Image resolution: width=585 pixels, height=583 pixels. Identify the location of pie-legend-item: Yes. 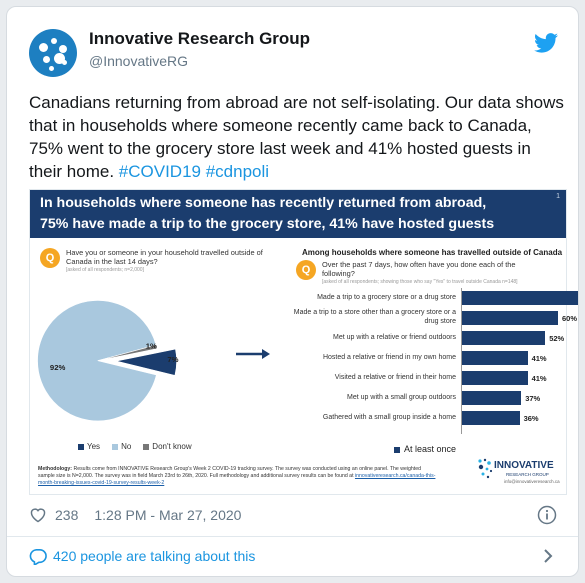
(89, 446).